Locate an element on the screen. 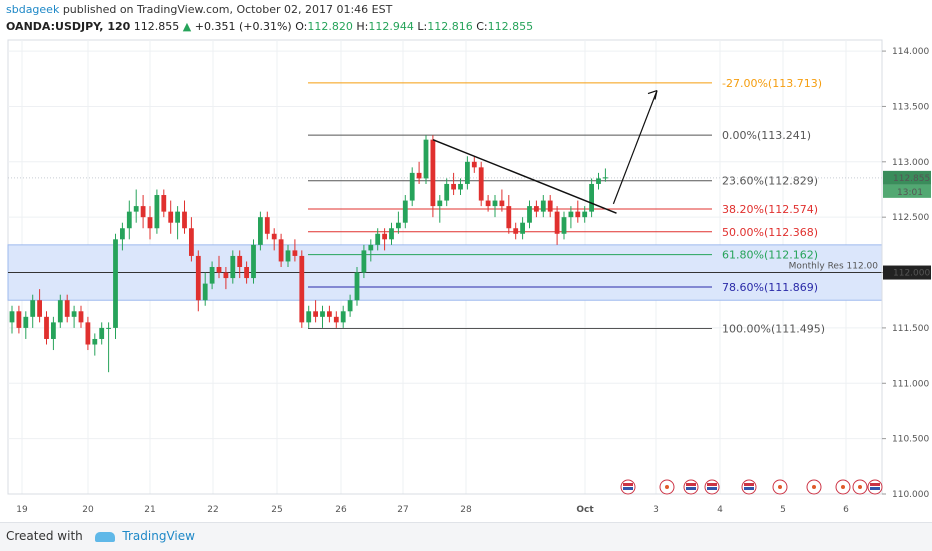 This screenshot has width=932, height=551. y-axis-tick-label: 111.000 is located at coordinates (910, 384).